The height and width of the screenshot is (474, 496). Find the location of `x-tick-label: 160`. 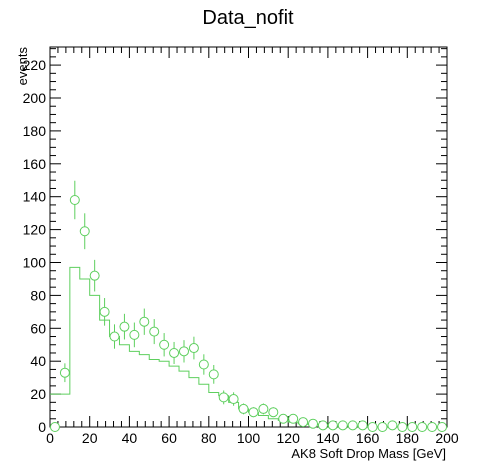

x-tick-label: 160 is located at coordinates (368, 438).